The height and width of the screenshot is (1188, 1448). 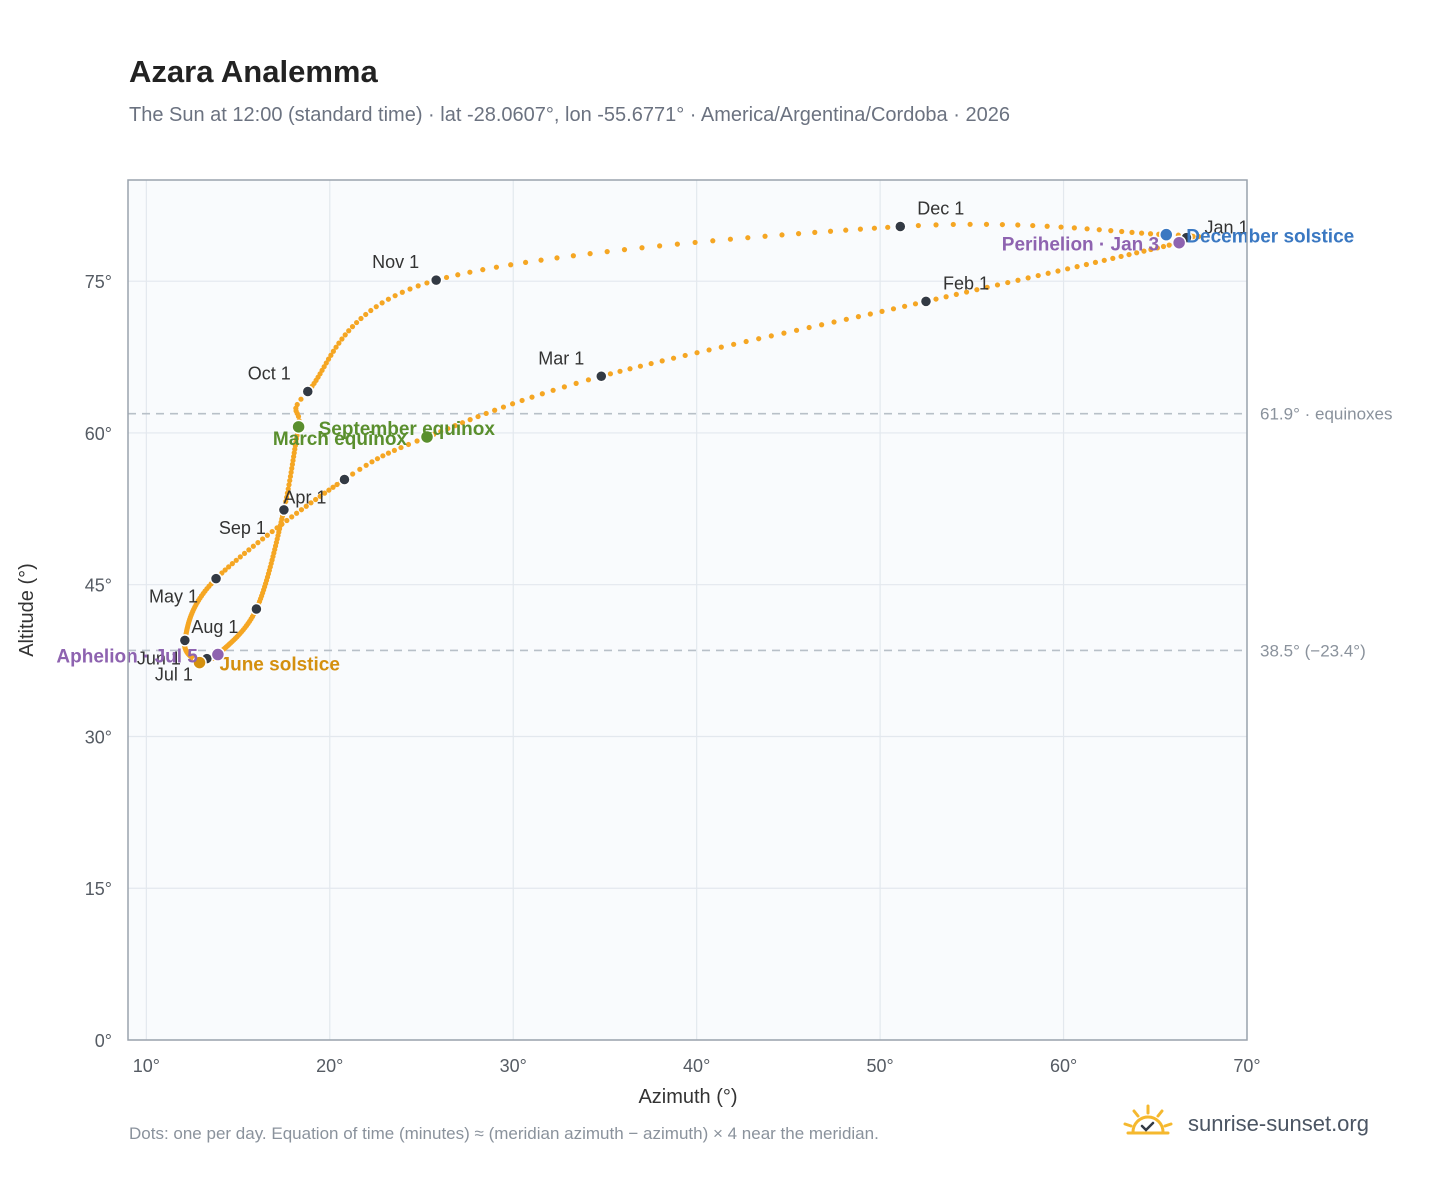 I want to click on brand-name: sunrise-sunset.org, so click(x=1278, y=1123).